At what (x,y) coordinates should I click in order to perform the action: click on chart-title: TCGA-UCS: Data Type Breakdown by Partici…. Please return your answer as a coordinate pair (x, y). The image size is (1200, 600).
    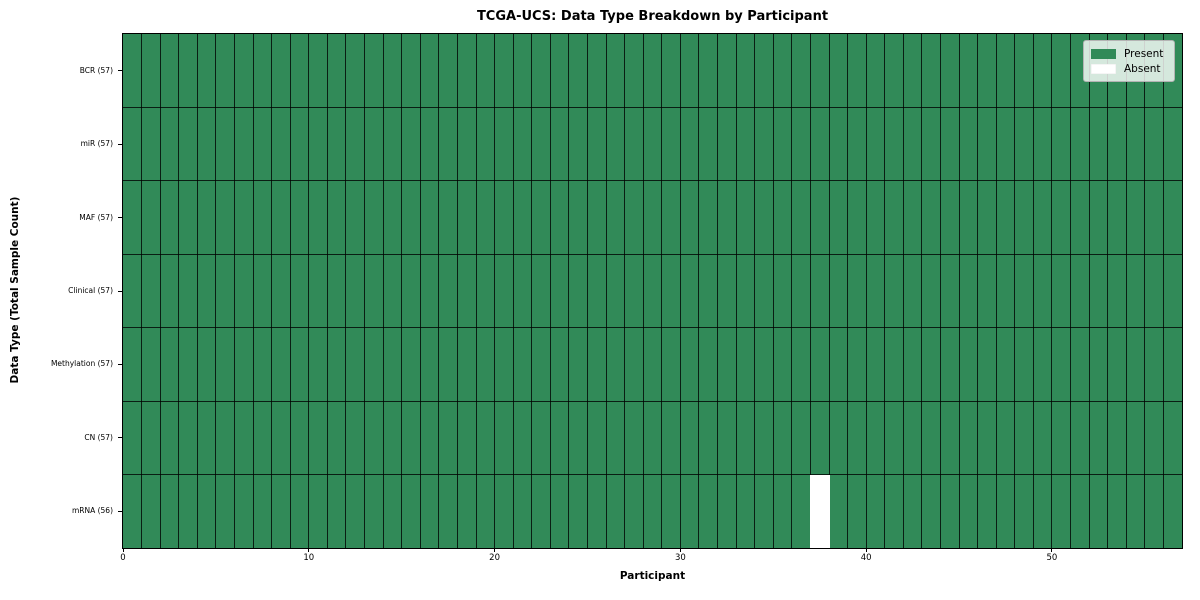
    Looking at the image, I should click on (652, 16).